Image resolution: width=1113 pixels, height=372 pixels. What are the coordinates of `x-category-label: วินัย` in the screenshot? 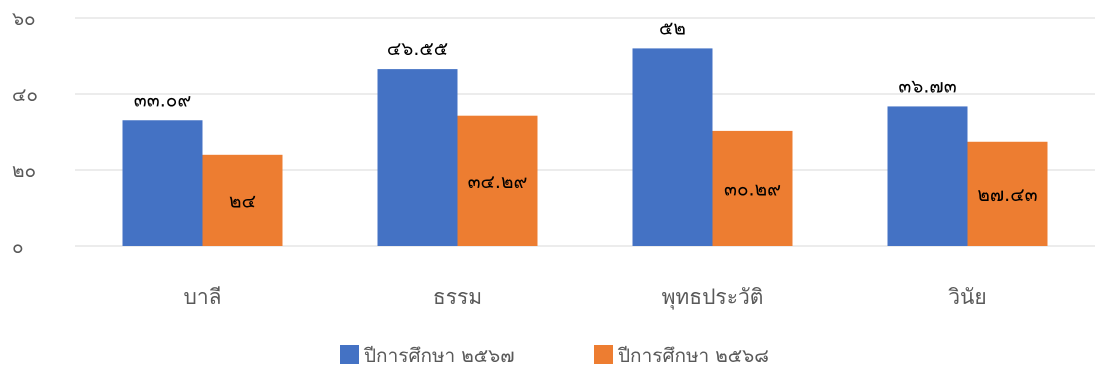 It's located at (967, 297).